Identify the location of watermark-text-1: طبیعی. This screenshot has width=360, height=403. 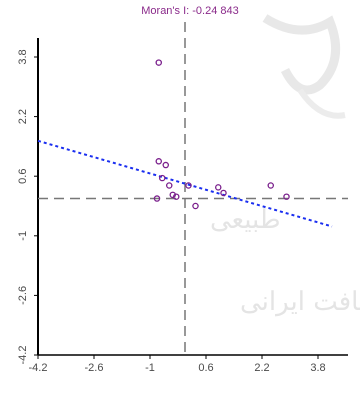
(245, 220).